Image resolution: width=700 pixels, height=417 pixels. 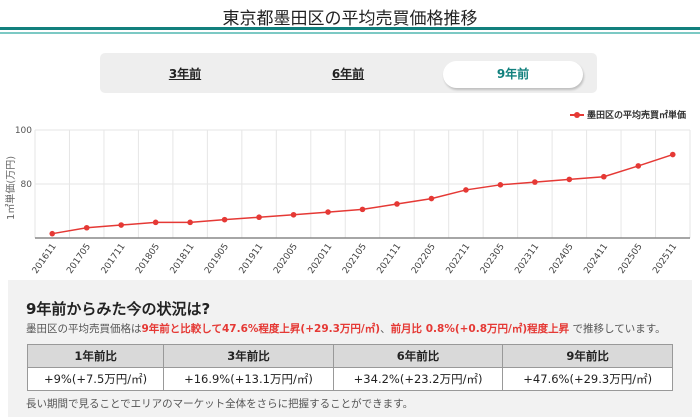 I want to click on x-tick-label: 202405, so click(x=562, y=259).